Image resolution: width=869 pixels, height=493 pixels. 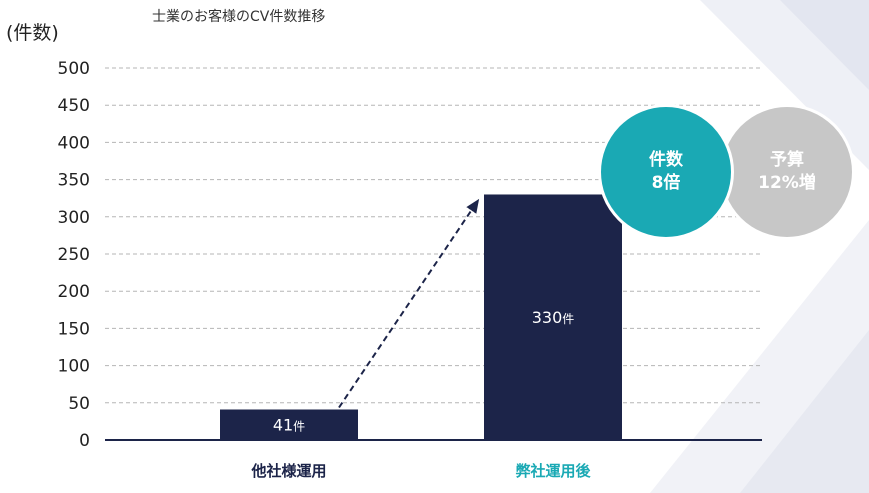 I want to click on budget-badge-label: 予算, so click(x=787, y=160).